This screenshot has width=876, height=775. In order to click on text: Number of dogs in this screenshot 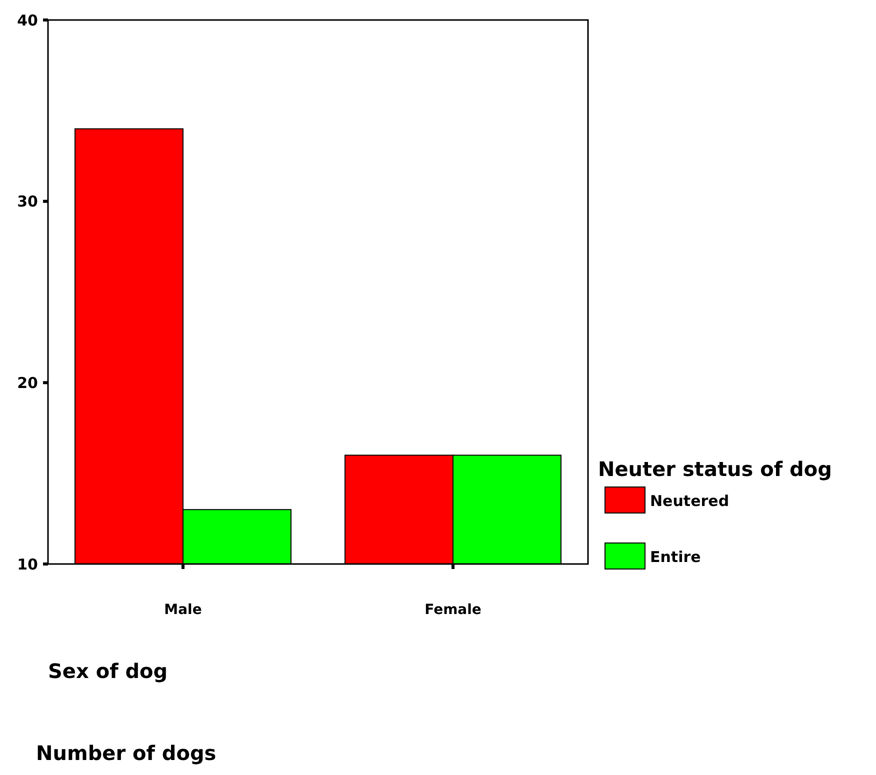, I will do `click(126, 753)`.